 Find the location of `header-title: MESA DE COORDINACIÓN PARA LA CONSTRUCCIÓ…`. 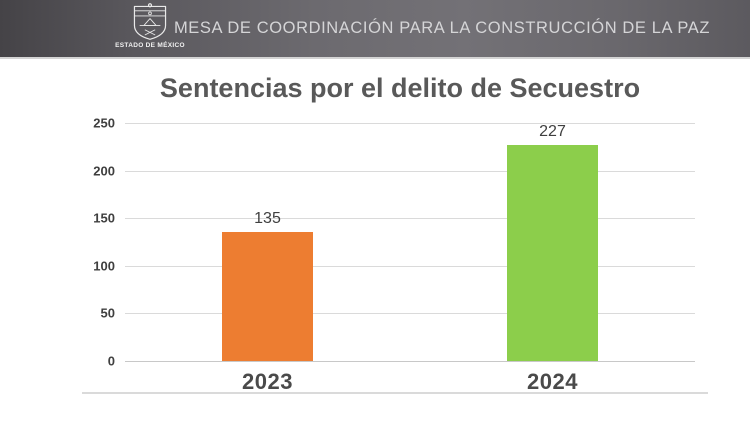

header-title: MESA DE COORDINACIÓN PARA LA CONSTRUCCIÓ… is located at coordinates (442, 28).